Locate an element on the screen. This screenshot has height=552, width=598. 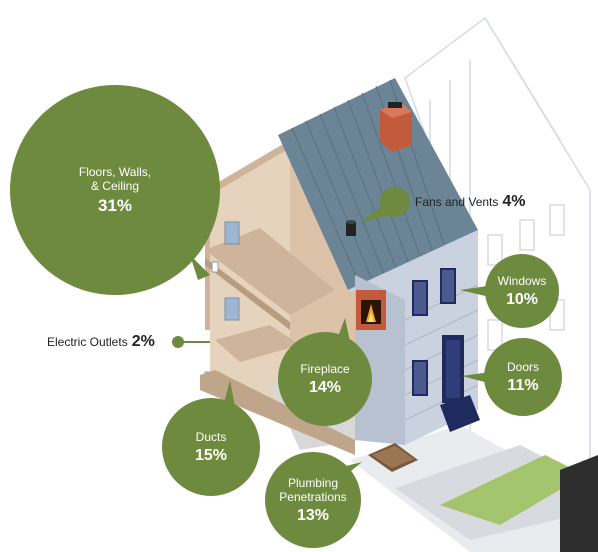
roof is located at coordinates (378, 184).